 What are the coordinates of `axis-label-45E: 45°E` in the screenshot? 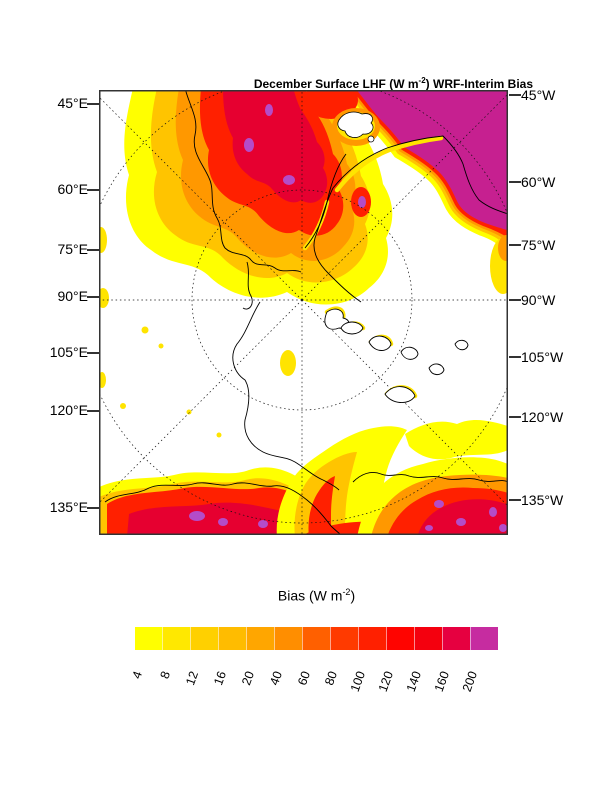 It's located at (72, 103).